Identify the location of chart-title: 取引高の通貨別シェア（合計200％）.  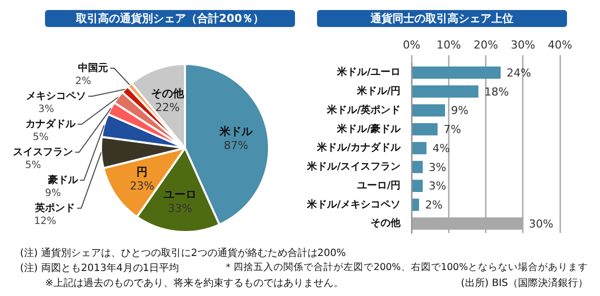
(170, 18).